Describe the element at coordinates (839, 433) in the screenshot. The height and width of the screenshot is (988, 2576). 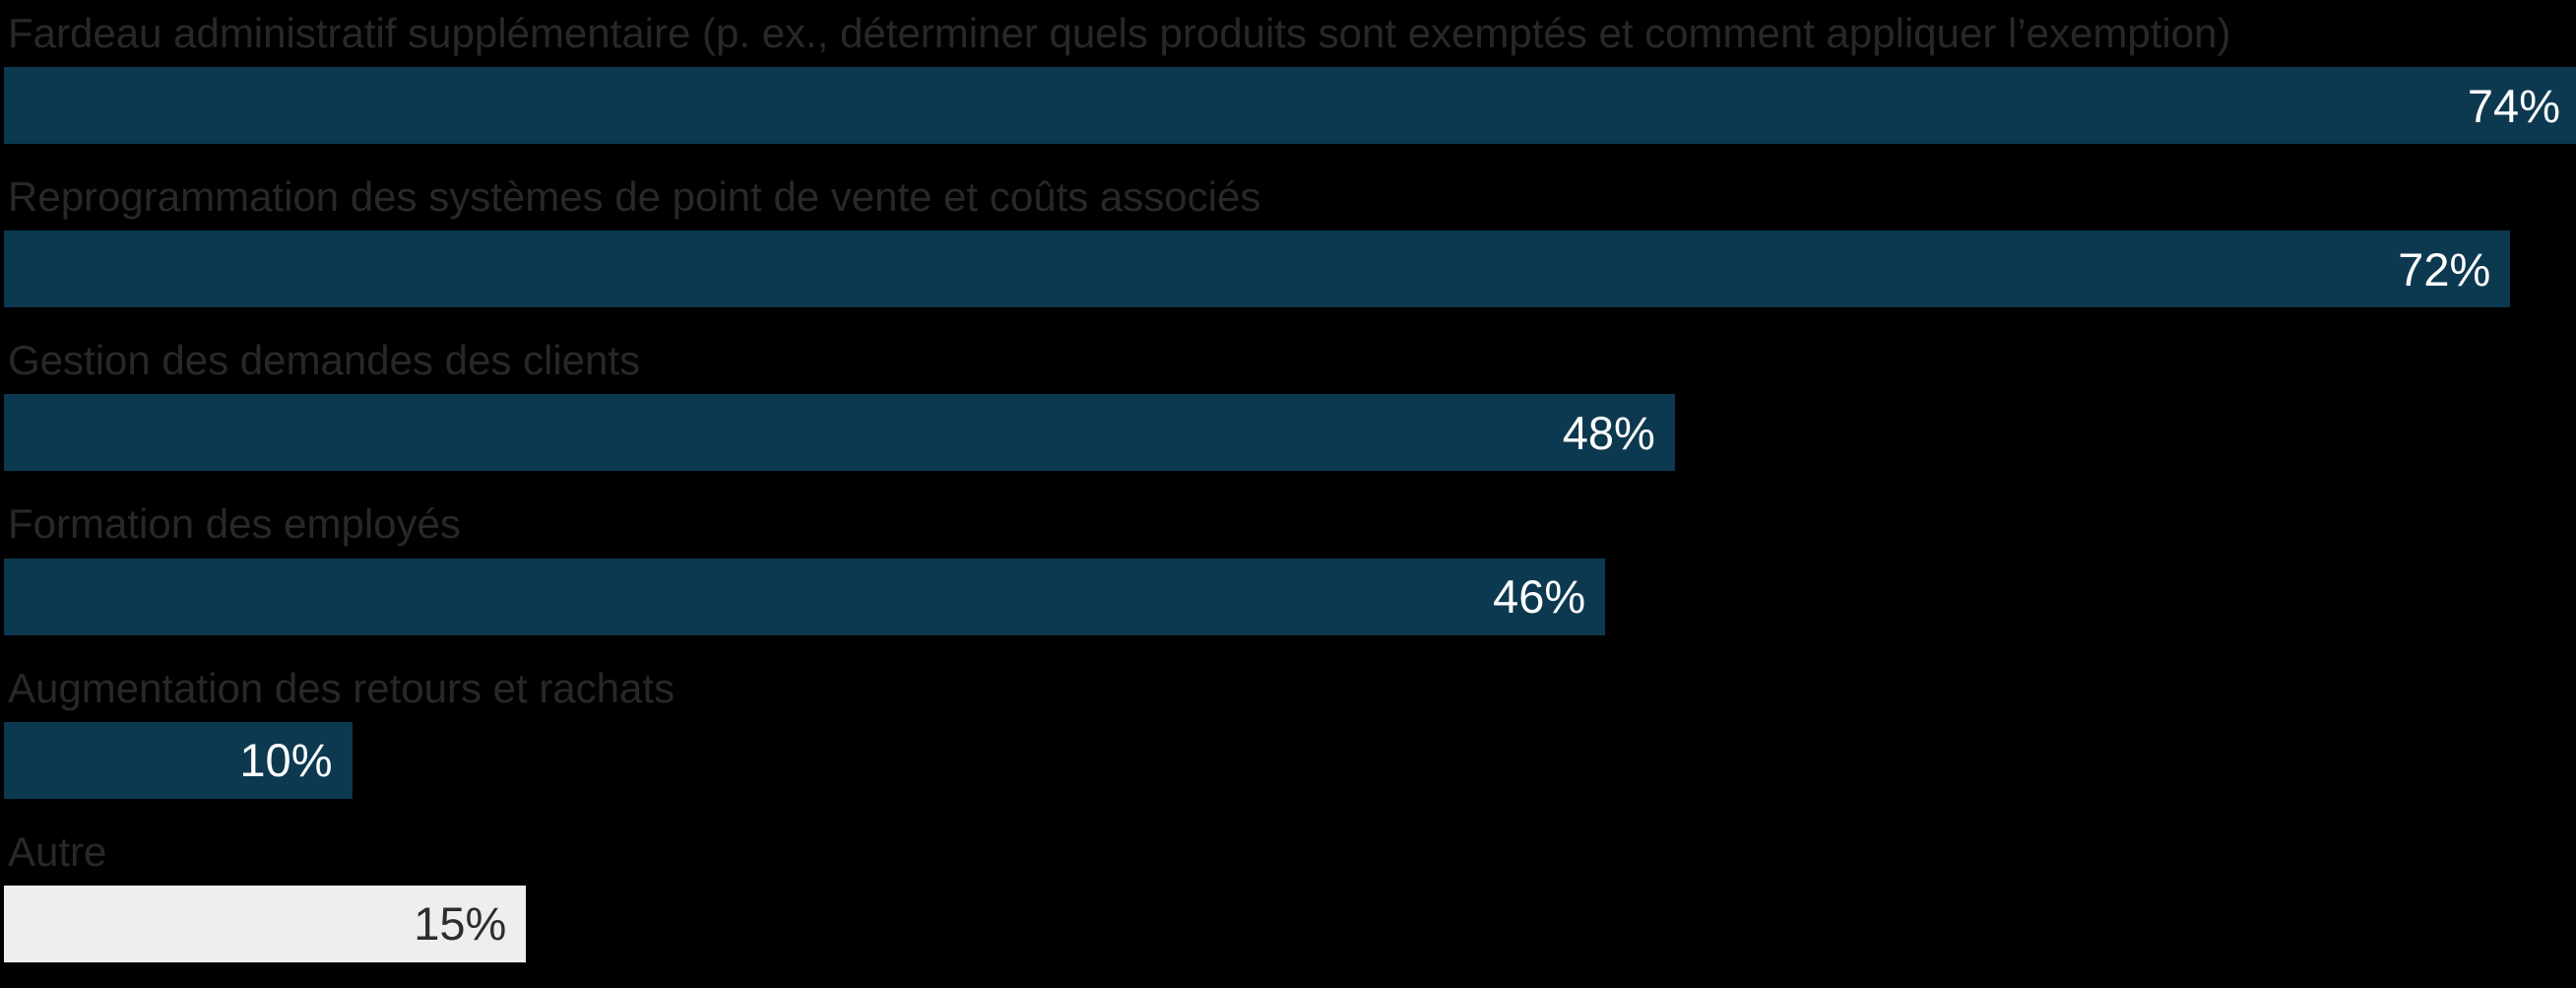
I see `bar: 48%` at that location.